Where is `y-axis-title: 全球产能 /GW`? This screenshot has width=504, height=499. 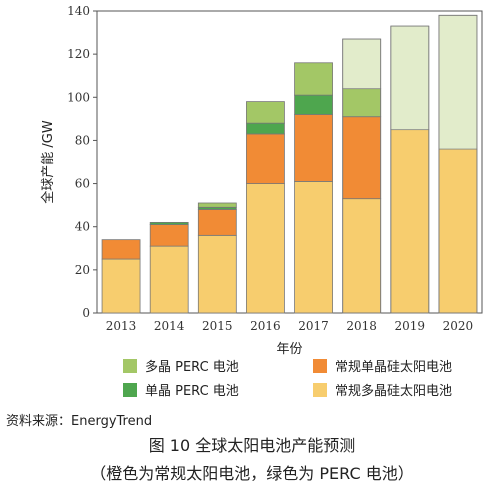 y-axis-title: 全球产能 /GW is located at coordinates (48, 162).